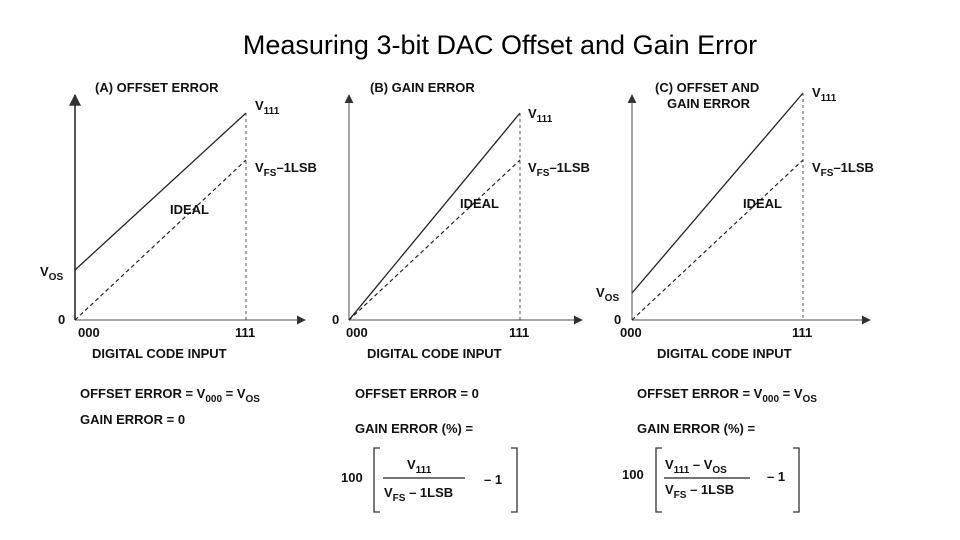  What do you see at coordinates (479, 203) in the screenshot?
I see `panel-b-ideal-label: IDEAL` at bounding box center [479, 203].